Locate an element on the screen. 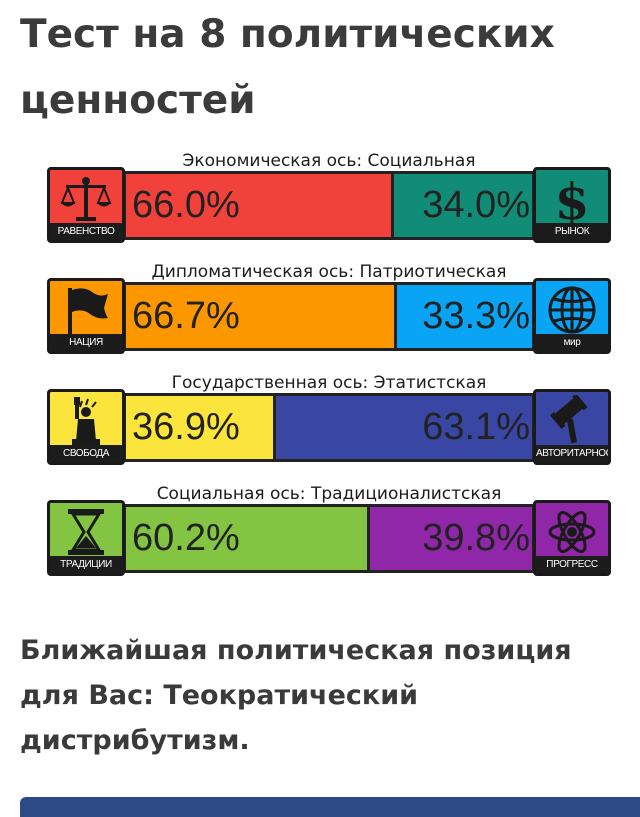 This screenshot has height=817, width=640. left-segment: 60.2% is located at coordinates (248, 538).